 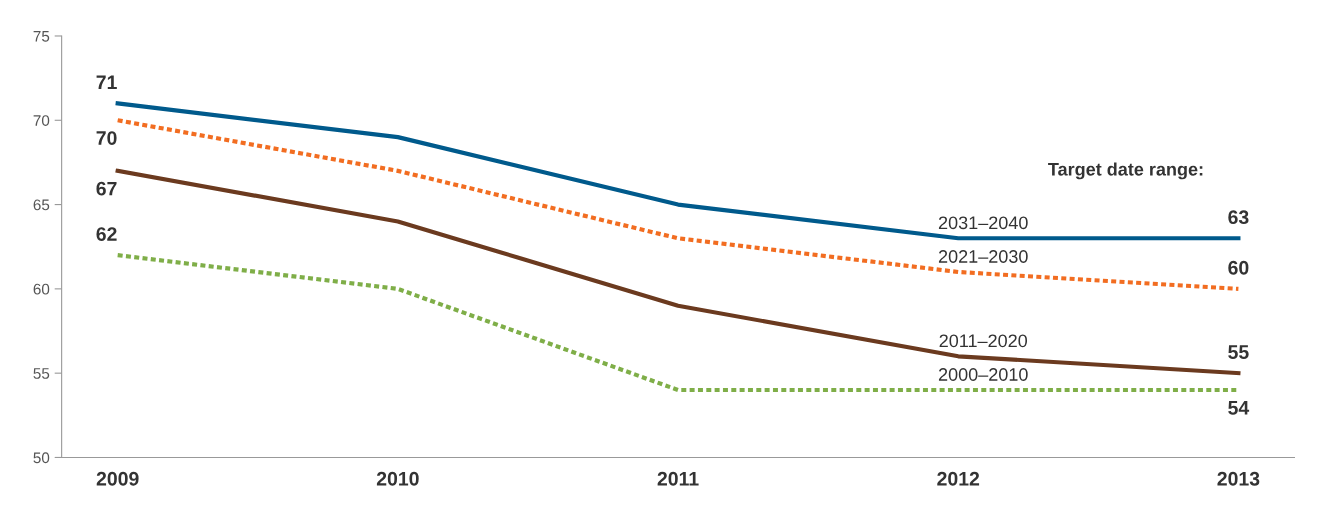 I want to click on data-label: 54, so click(x=1239, y=408).